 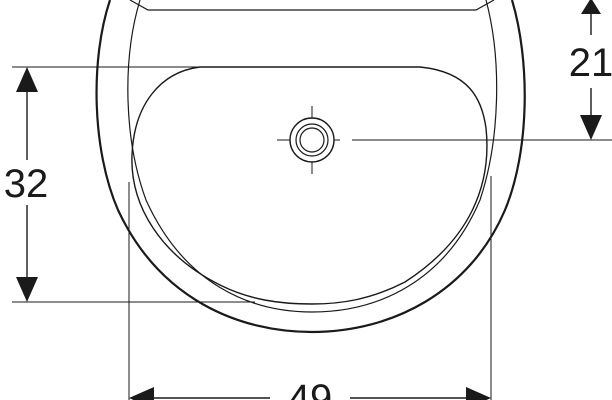 What do you see at coordinates (482, 70) in the screenshot?
I see `right-depth-dimension: 21` at bounding box center [482, 70].